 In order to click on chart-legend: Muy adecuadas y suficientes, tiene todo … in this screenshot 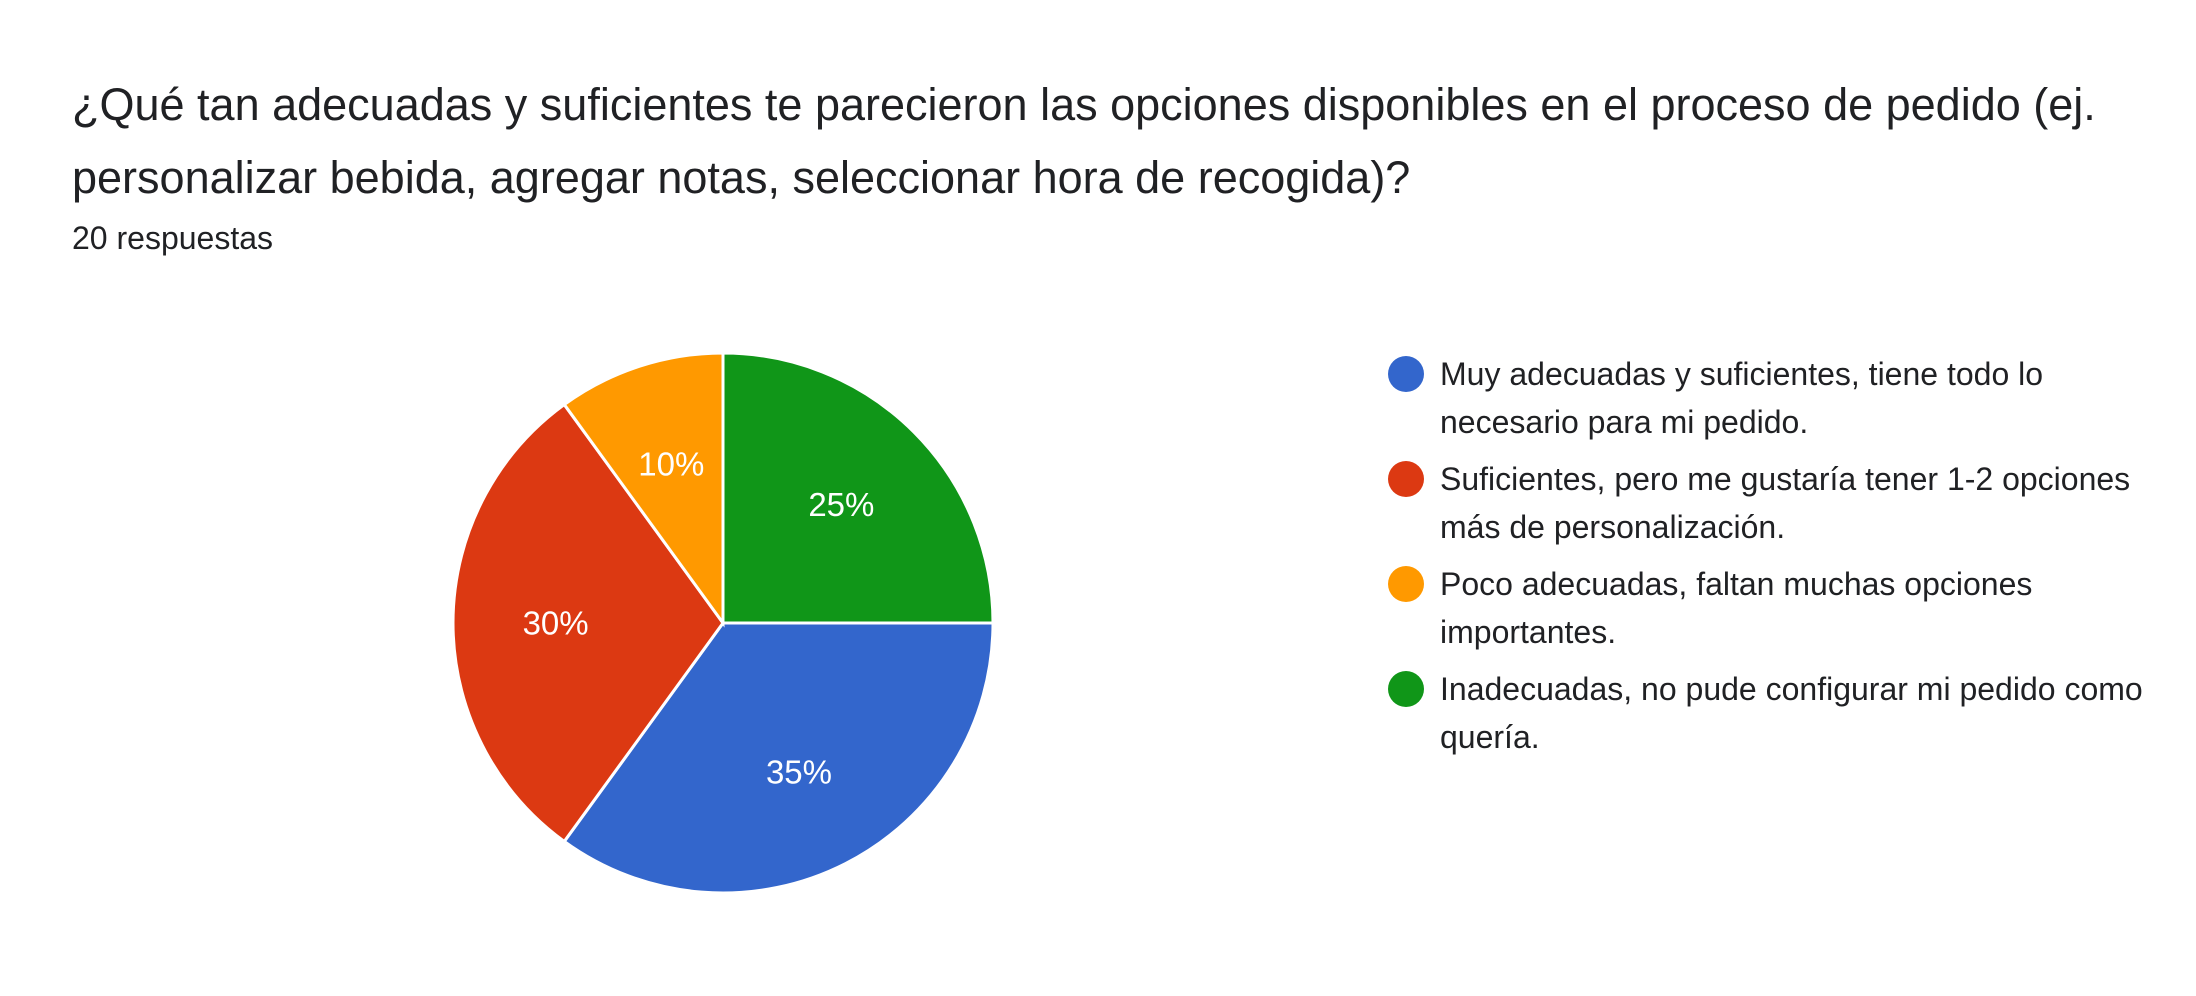, I will do `click(1778, 560)`.